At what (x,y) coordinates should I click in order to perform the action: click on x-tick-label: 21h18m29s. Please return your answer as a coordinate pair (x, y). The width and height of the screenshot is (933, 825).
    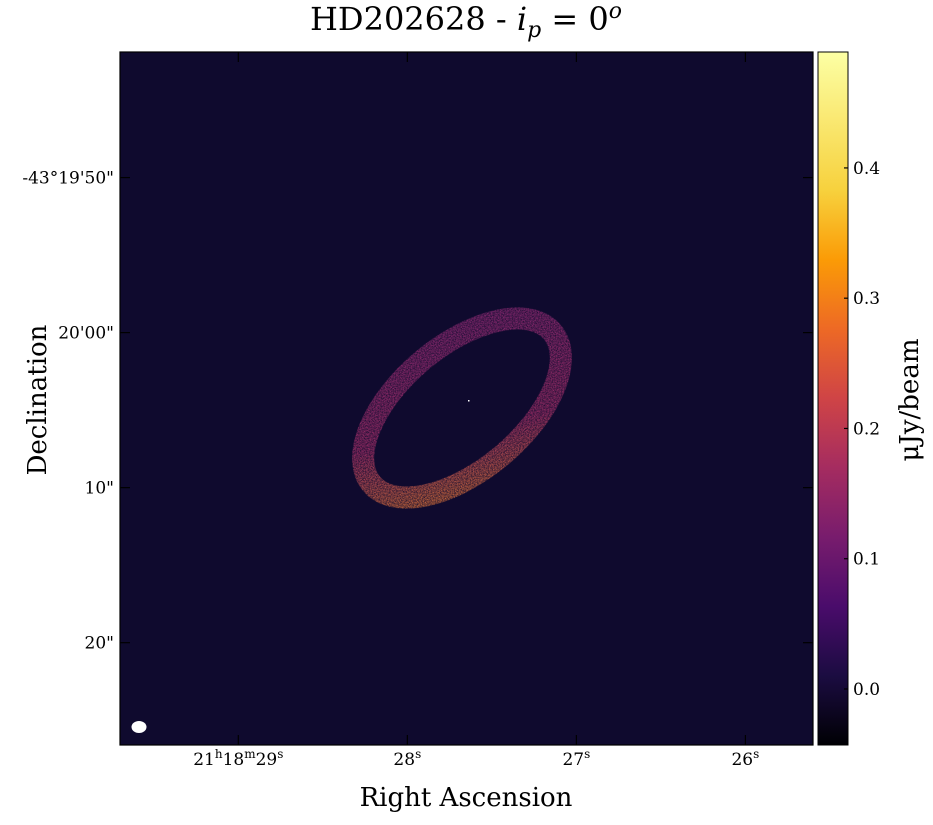
    Looking at the image, I should click on (238, 758).